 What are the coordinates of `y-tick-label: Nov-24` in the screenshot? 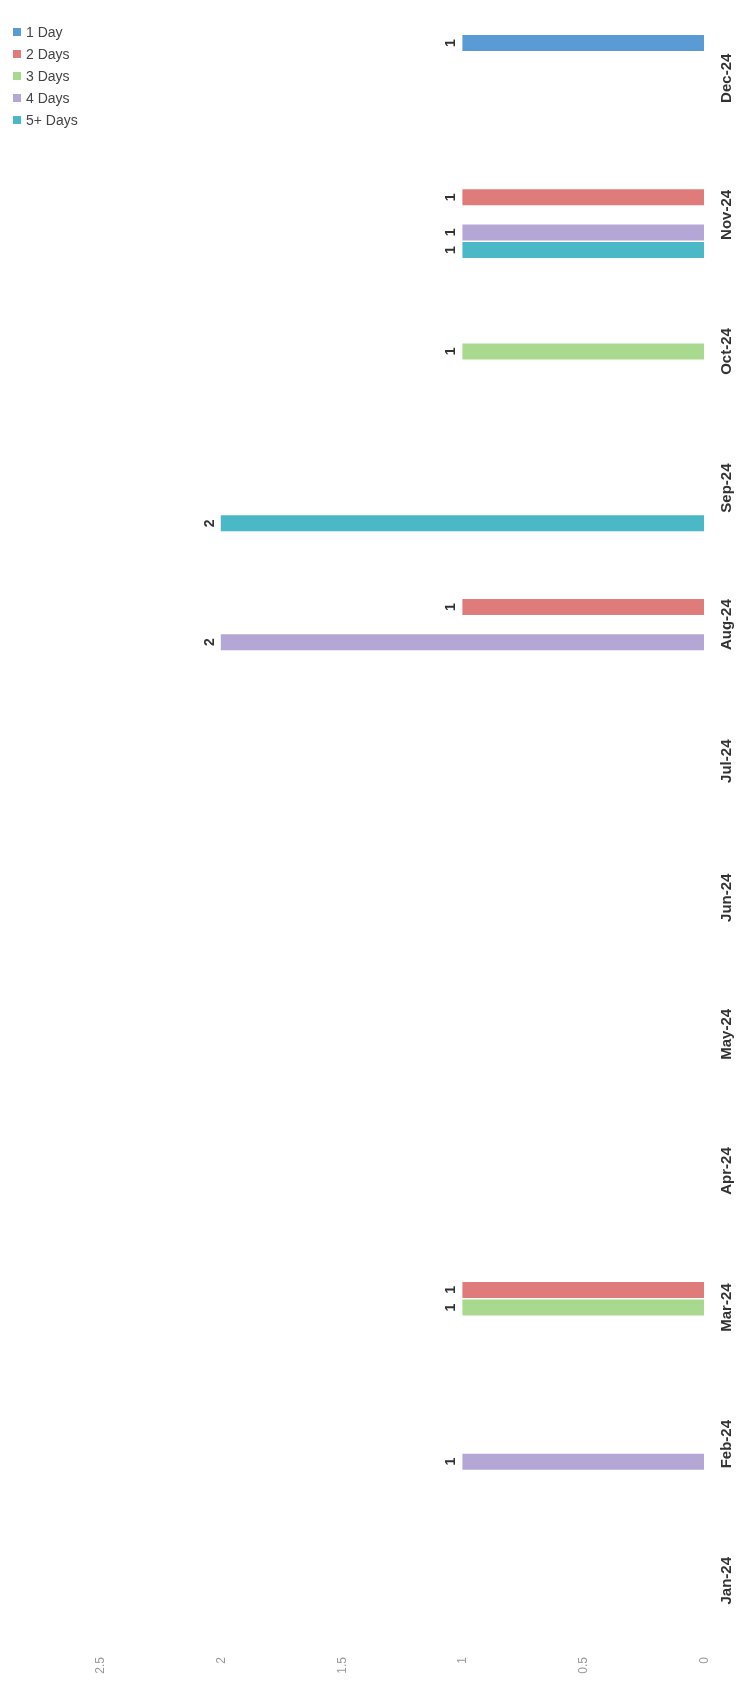 It's located at (725, 214).